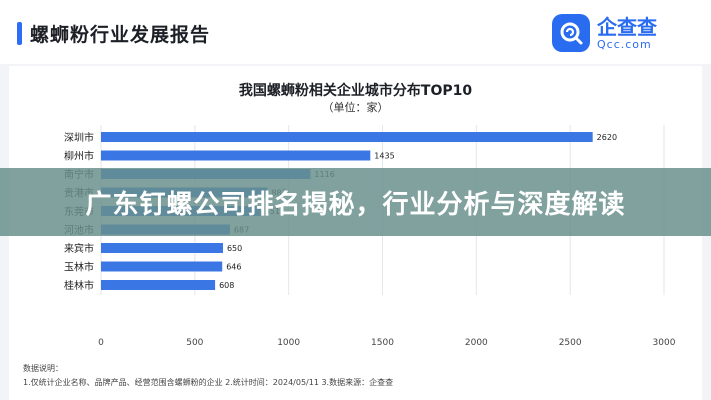 The image size is (711, 400). I want to click on value-label: 608, so click(226, 285).